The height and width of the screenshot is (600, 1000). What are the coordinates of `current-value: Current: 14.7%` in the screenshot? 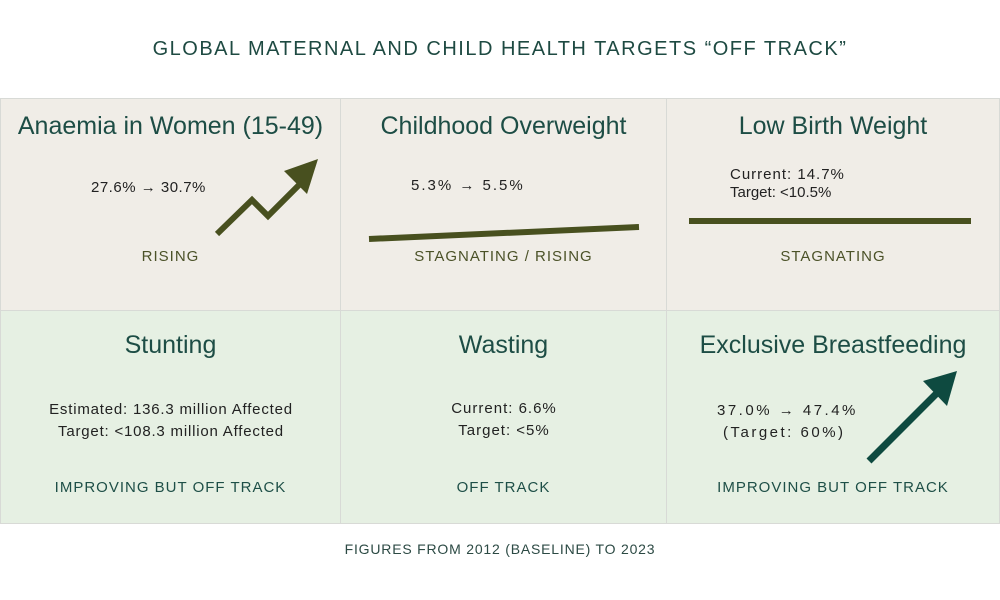 It's located at (787, 174).